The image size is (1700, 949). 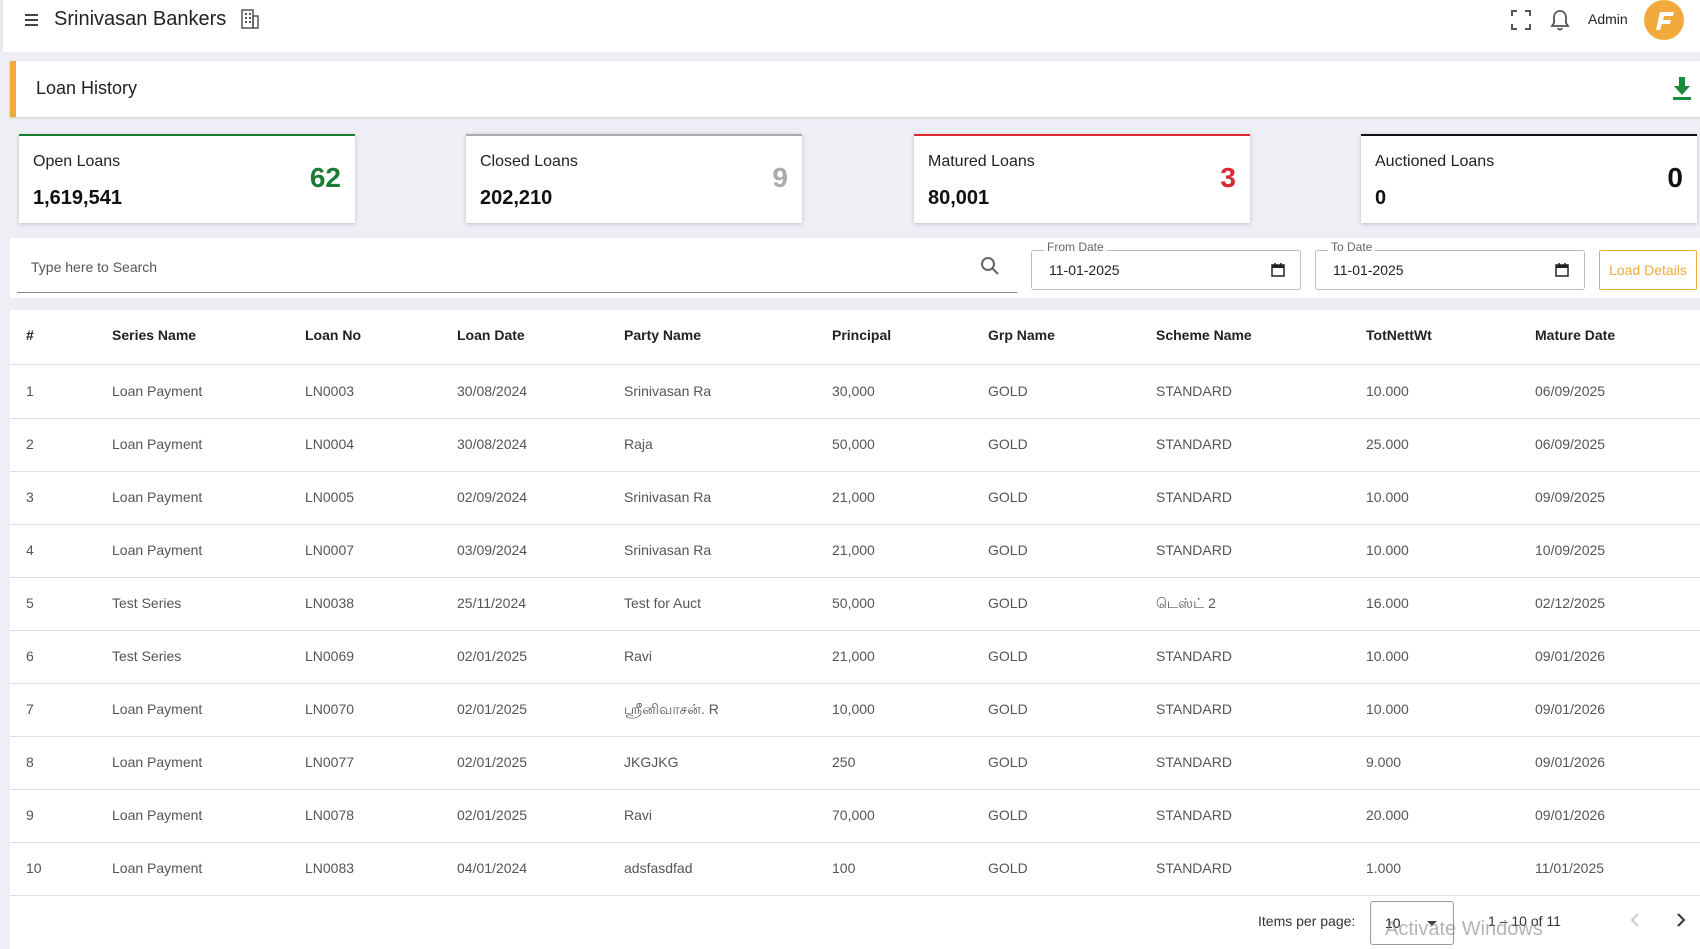 What do you see at coordinates (481, 267) in the screenshot?
I see `search-input` at bounding box center [481, 267].